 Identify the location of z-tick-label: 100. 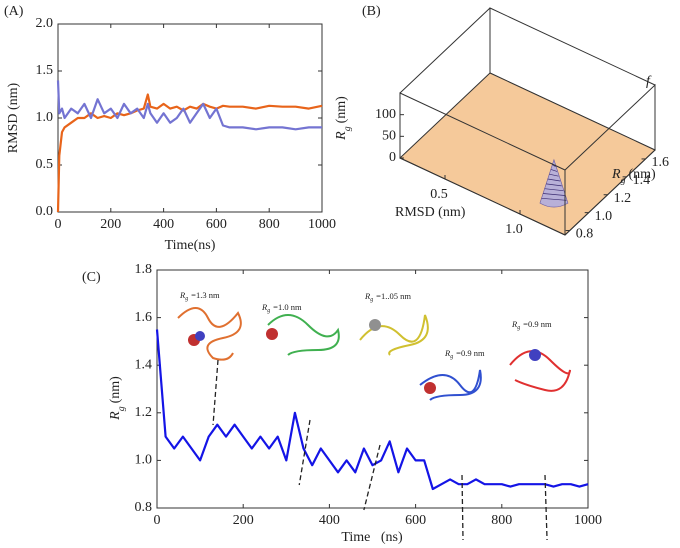
(385, 114).